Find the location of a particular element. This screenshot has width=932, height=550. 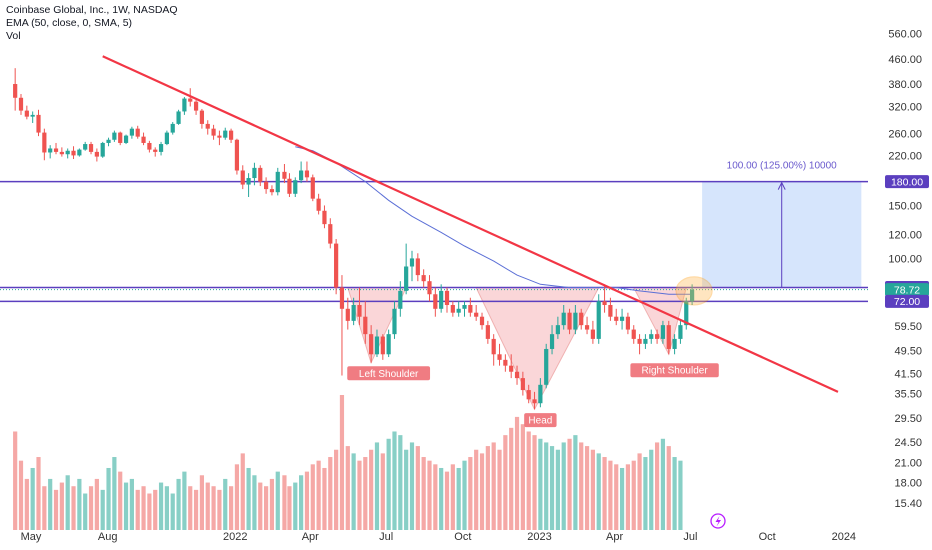

pattern-shading is located at coordinates (517, 349).